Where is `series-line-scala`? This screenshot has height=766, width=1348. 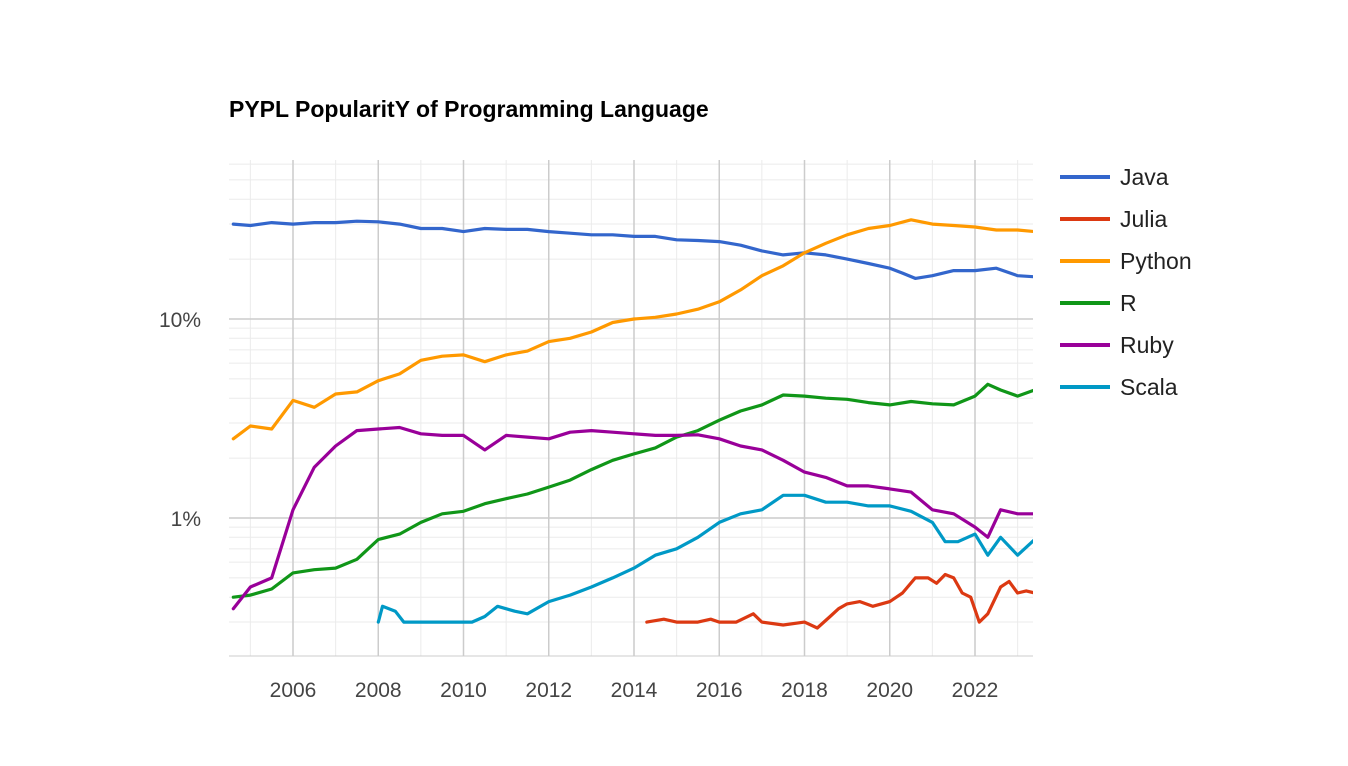
series-line-scala is located at coordinates (704, 558).